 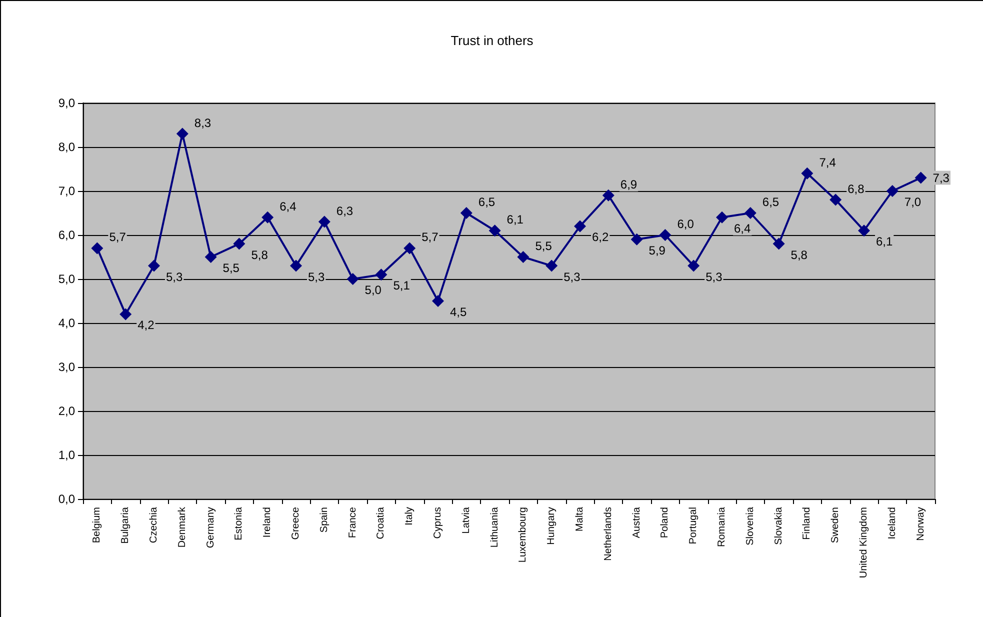 What do you see at coordinates (67, 455) in the screenshot?
I see `y-tick-label: 1,0` at bounding box center [67, 455].